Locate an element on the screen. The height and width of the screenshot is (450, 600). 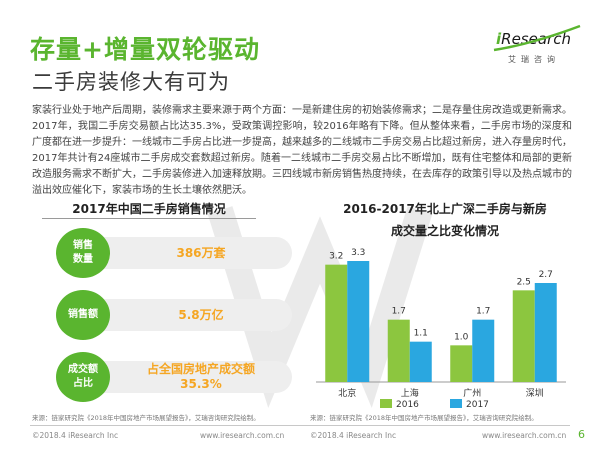
logo-chinese: 艾瑞咨询 is located at coordinates (534, 59).